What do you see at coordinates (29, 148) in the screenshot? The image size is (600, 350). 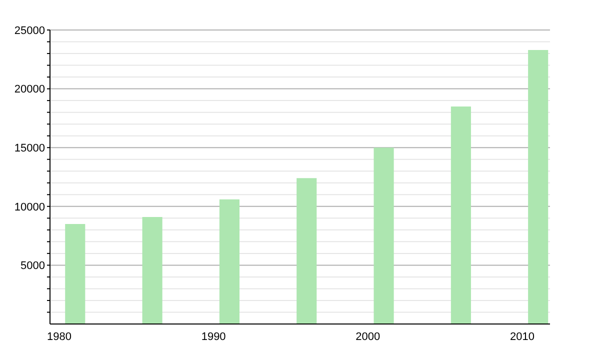 I see `y-tick-label: 15000` at bounding box center [29, 148].